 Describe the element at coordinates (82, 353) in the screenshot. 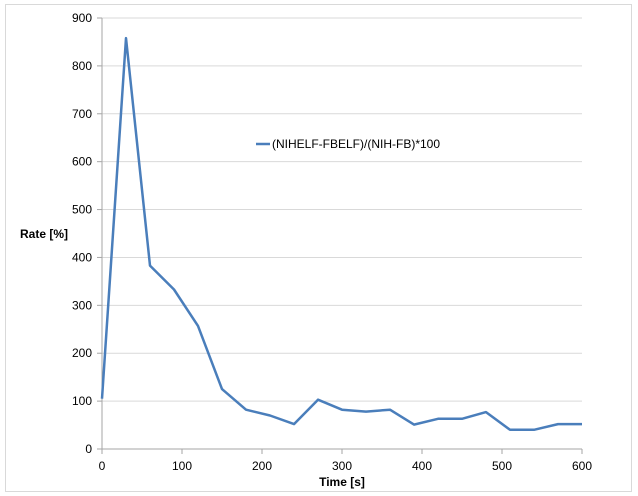

I see `y-tick-label: 200` at that location.